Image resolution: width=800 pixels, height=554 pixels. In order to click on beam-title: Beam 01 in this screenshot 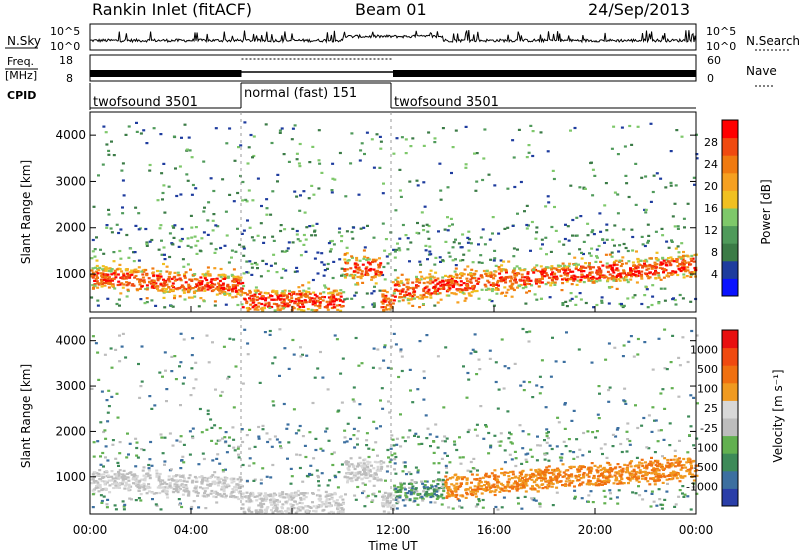, I will do `click(391, 9)`.